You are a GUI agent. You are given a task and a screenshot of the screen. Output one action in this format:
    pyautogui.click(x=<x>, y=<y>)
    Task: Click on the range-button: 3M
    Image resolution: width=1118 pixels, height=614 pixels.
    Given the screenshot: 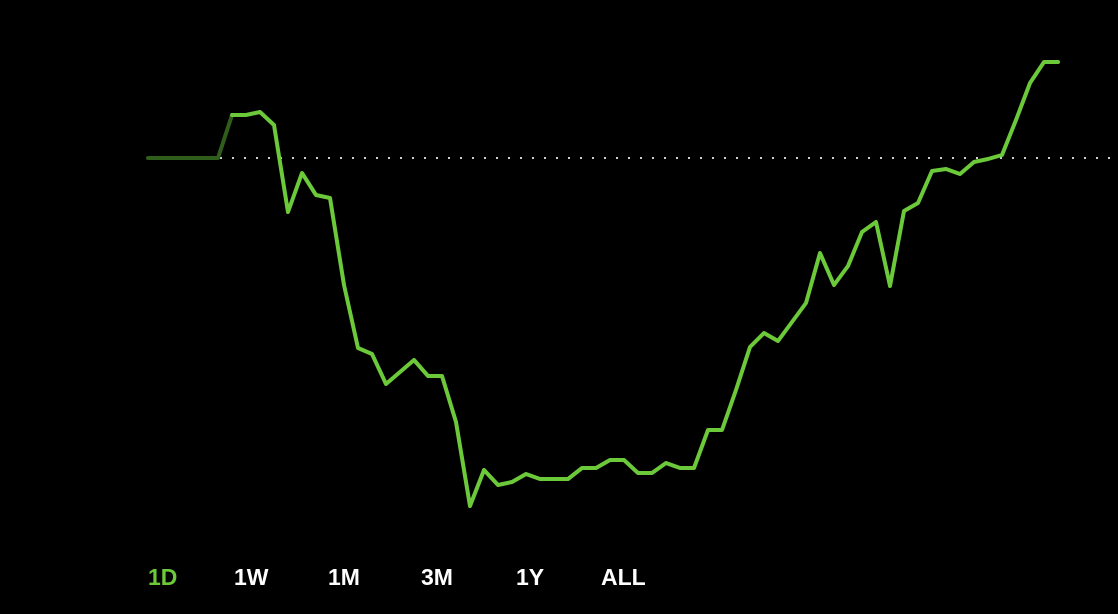 What is the action you would take?
    pyautogui.click(x=437, y=577)
    